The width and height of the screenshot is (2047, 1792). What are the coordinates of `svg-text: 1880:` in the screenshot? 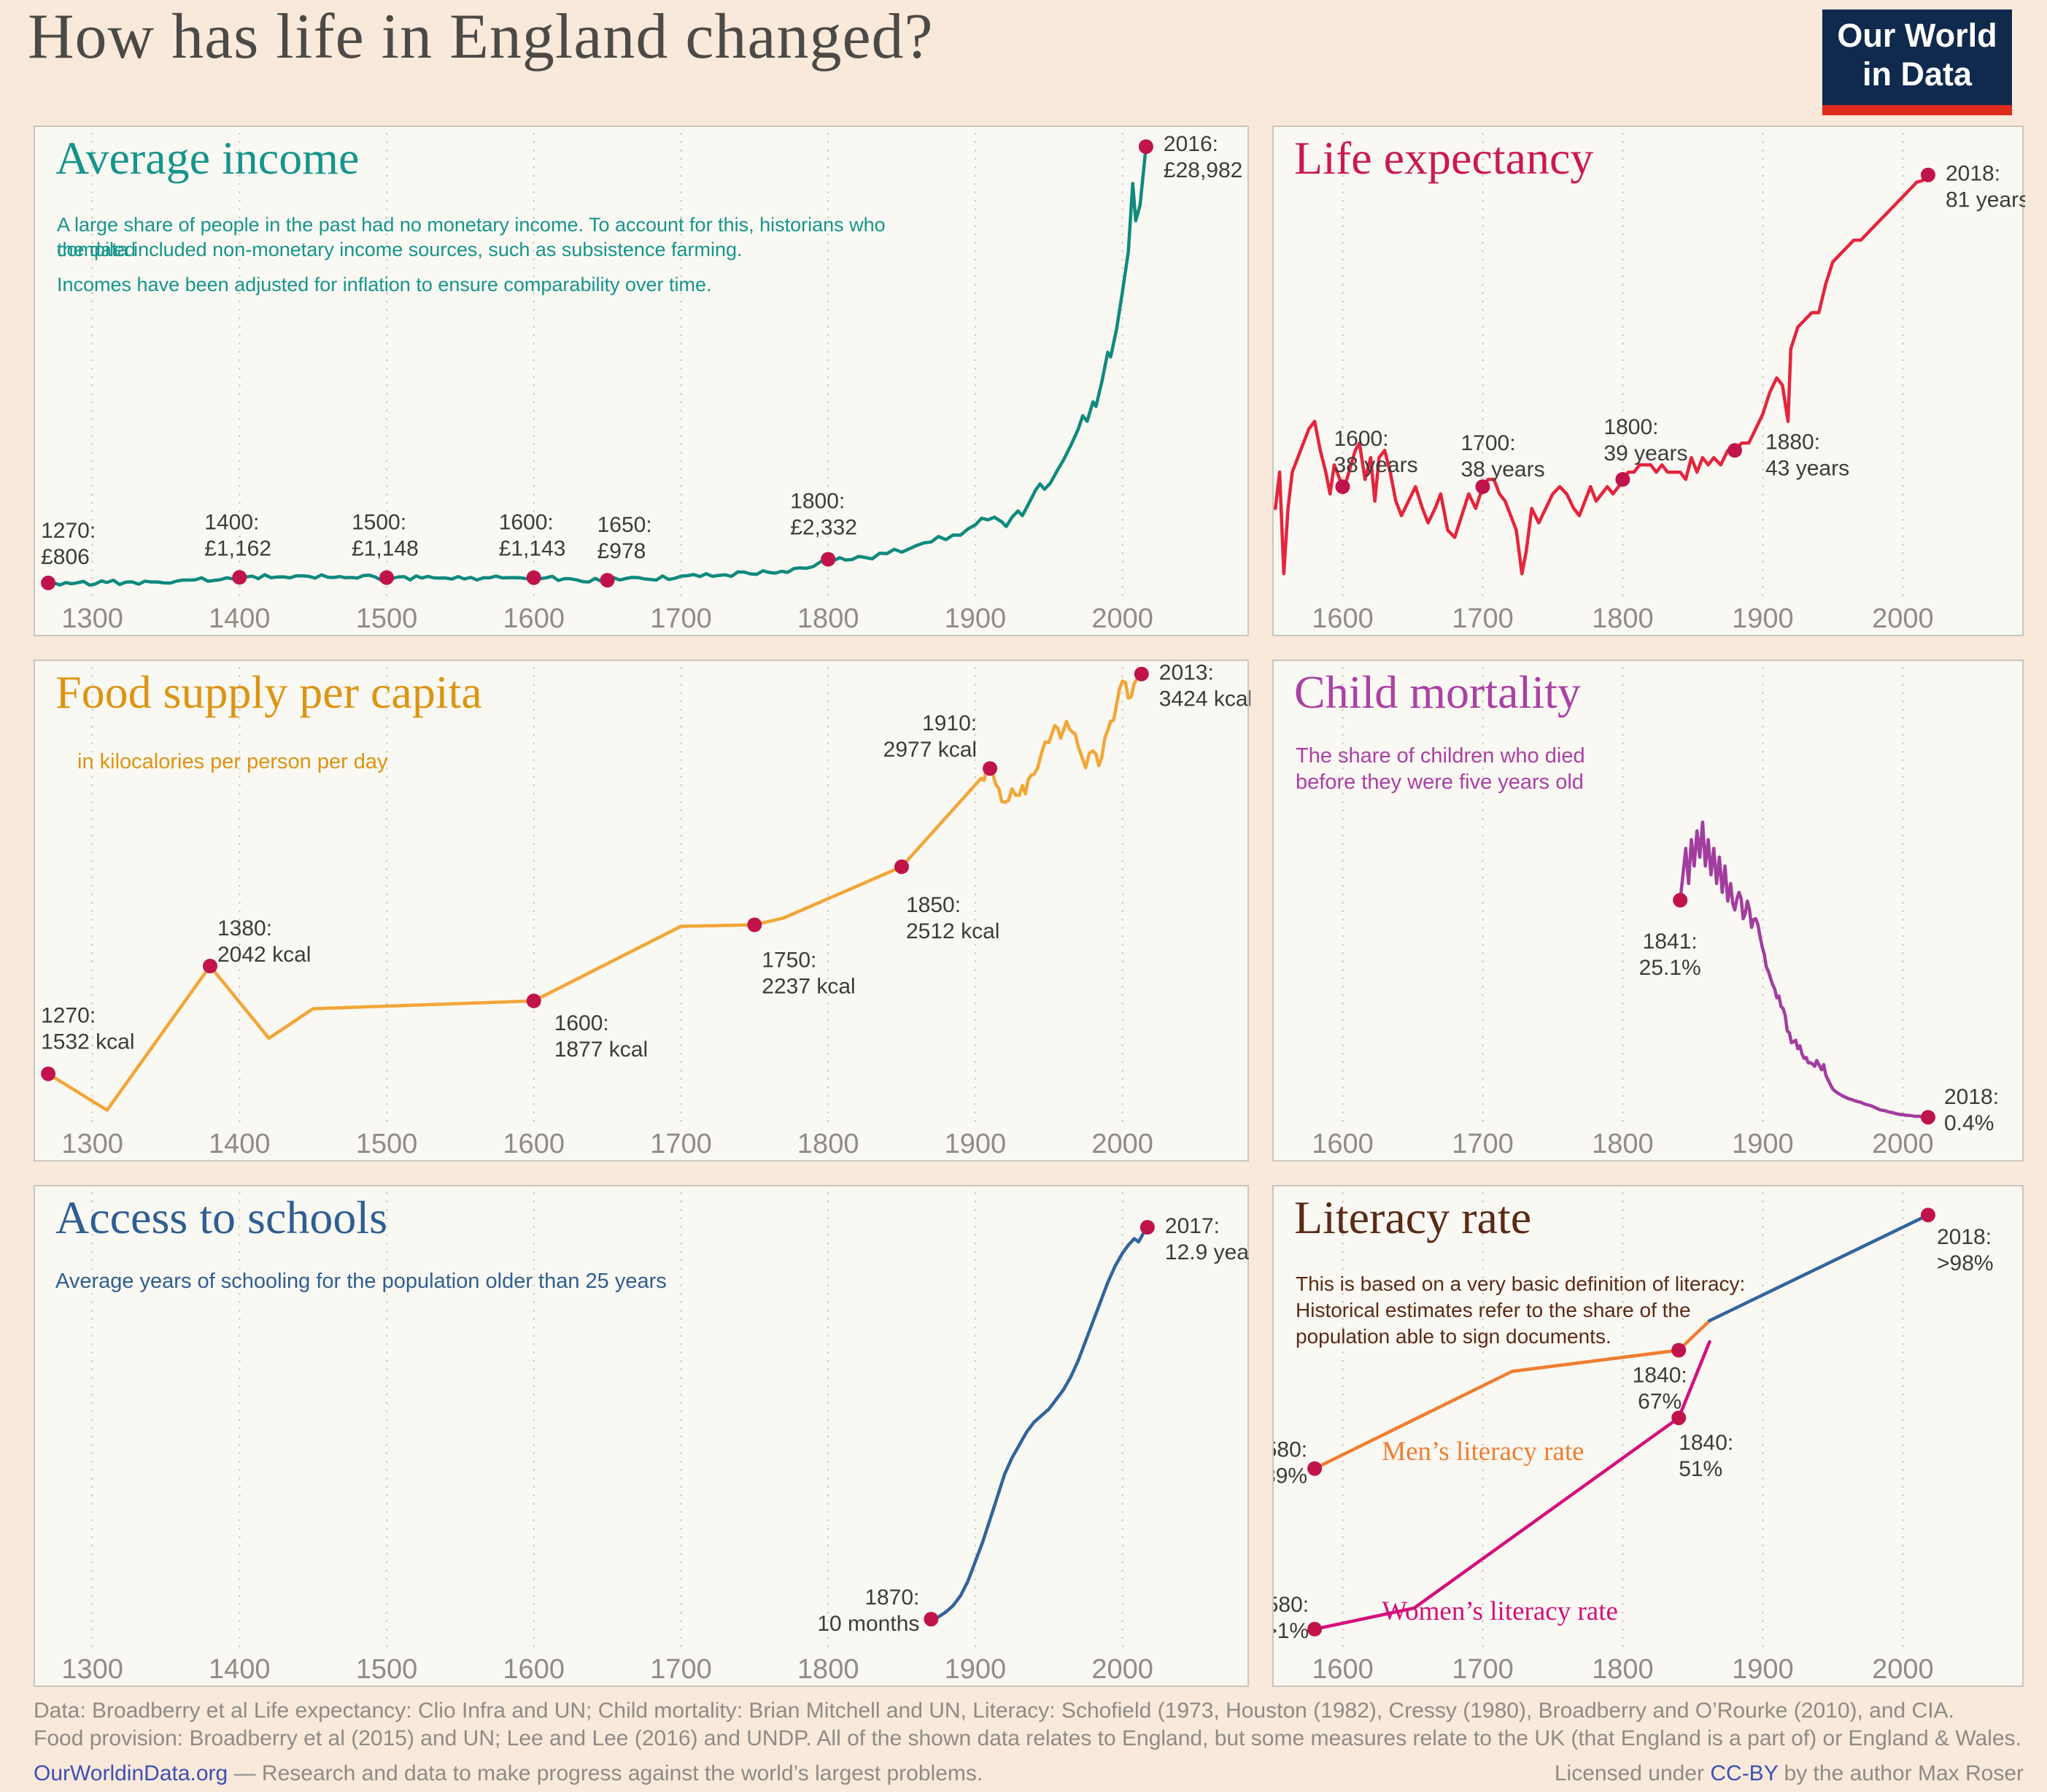 It's located at (1793, 442).